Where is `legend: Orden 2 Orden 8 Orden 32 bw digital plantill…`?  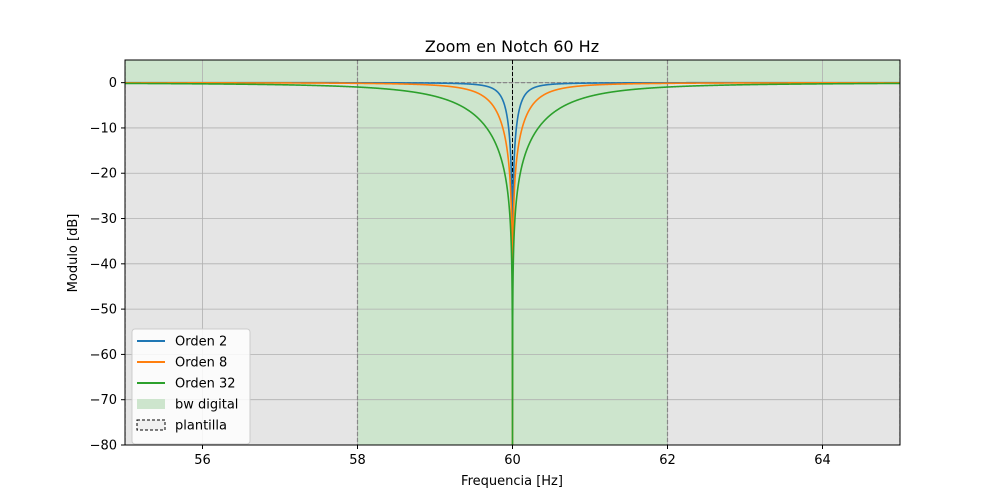
legend: Orden 2 Orden 8 Orden 32 bw digital plantill… is located at coordinates (191, 386).